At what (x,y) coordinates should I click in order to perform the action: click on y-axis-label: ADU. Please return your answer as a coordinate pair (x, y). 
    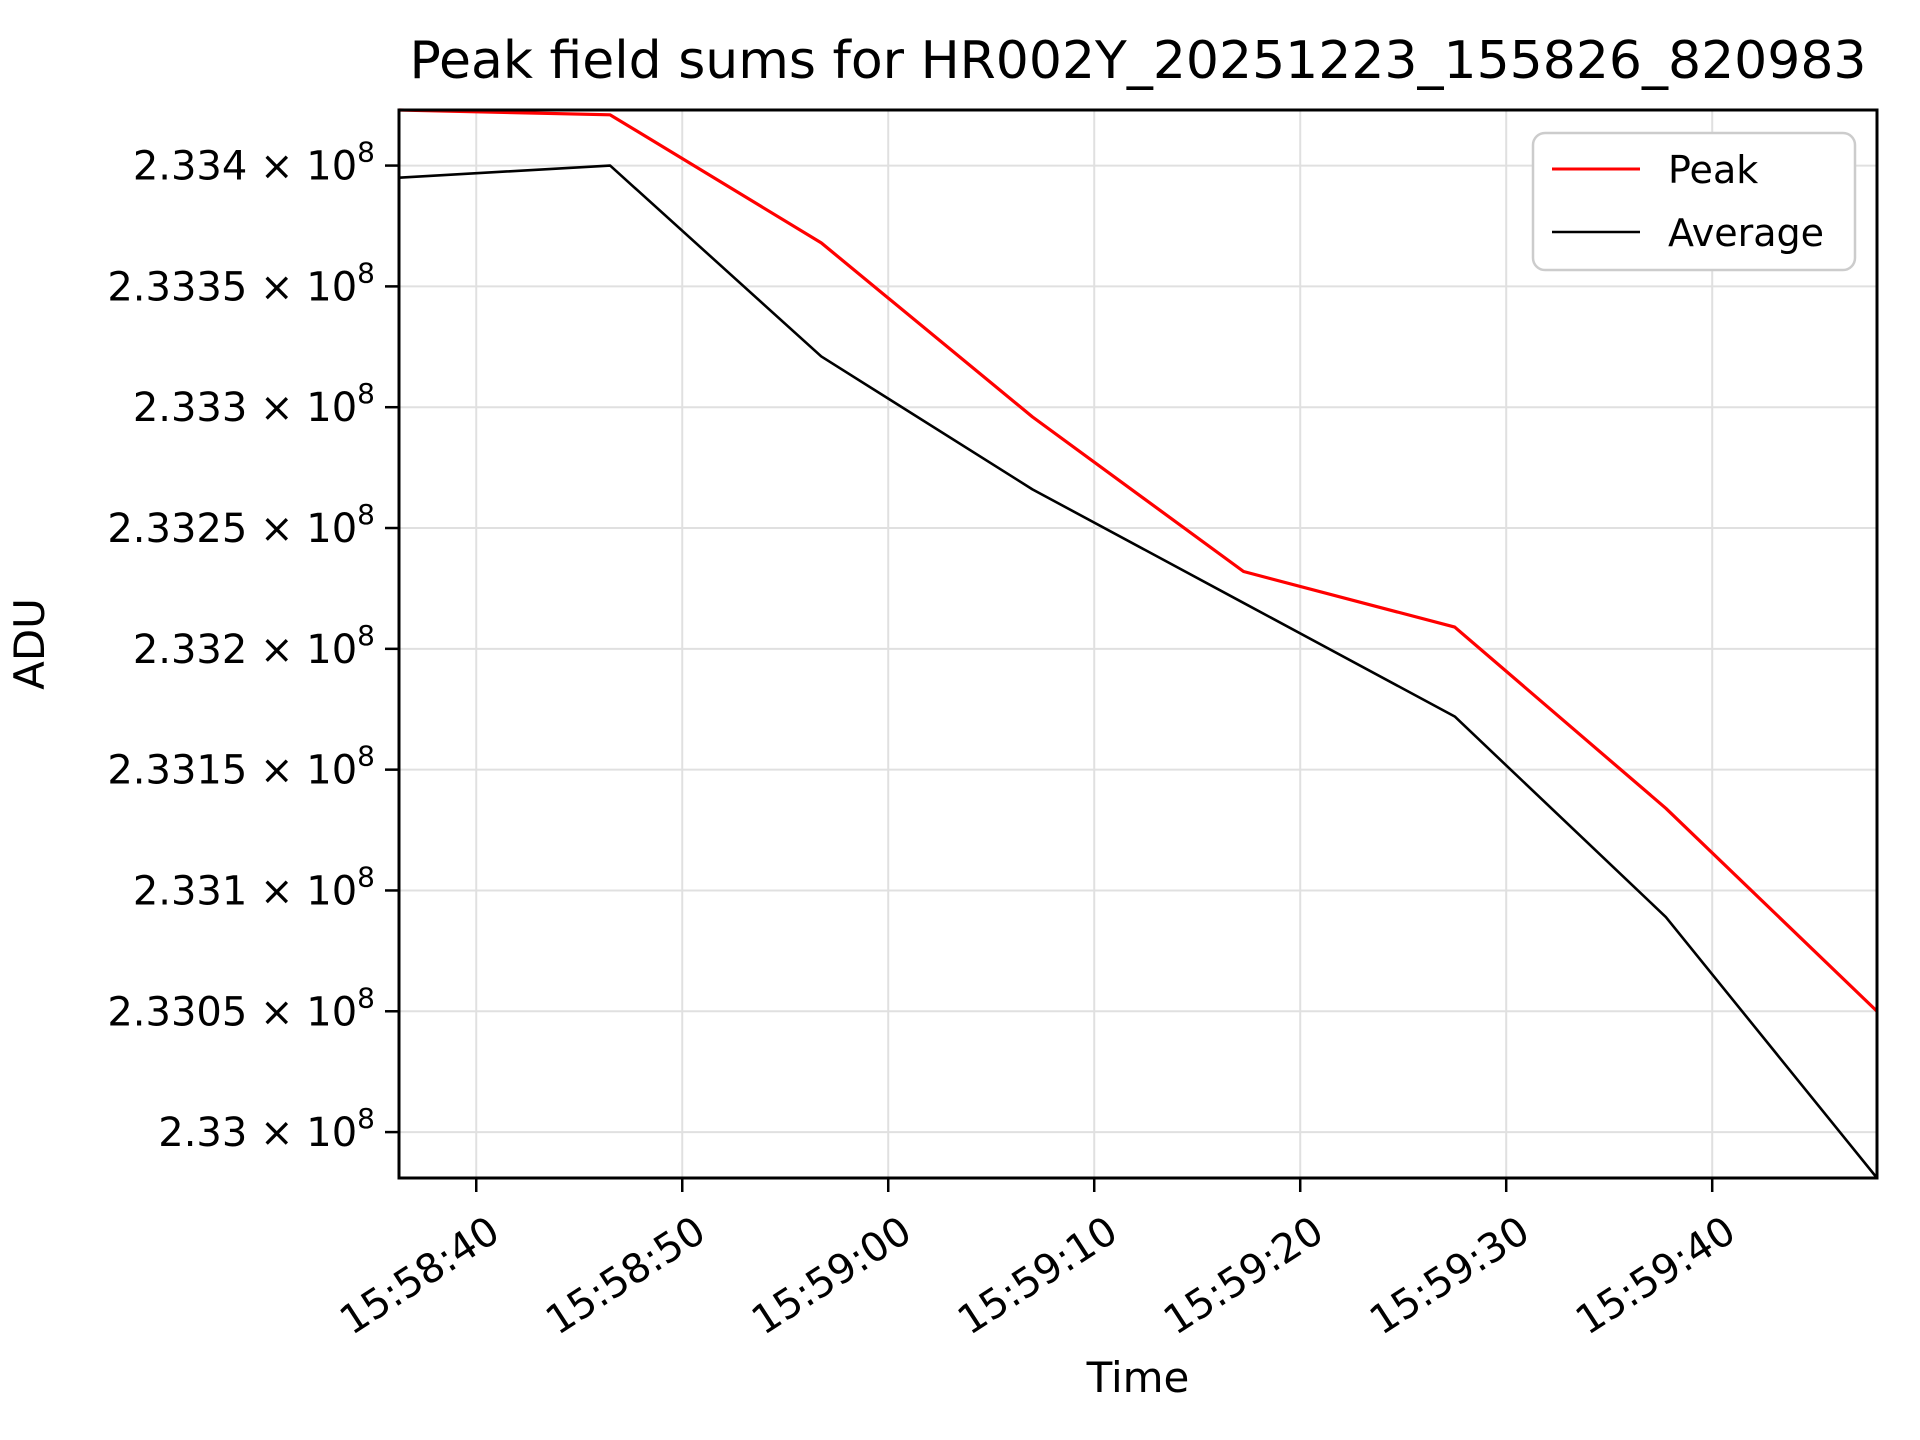
    Looking at the image, I should click on (29, 644).